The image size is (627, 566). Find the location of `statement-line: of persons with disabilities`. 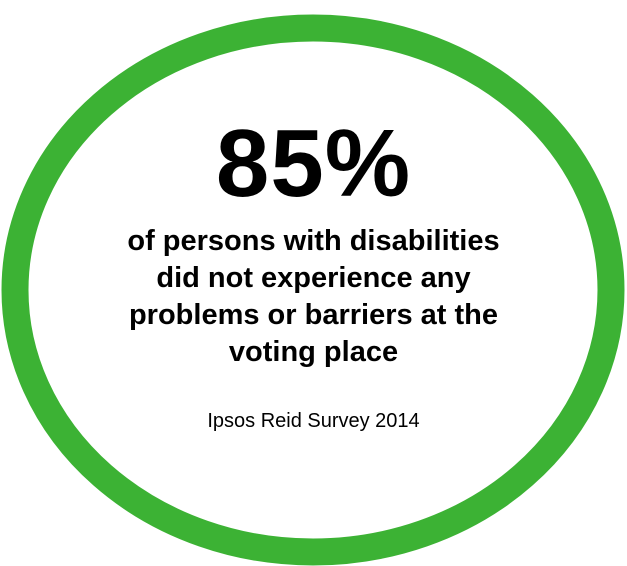

statement-line: of persons with disabilities is located at coordinates (313, 241).